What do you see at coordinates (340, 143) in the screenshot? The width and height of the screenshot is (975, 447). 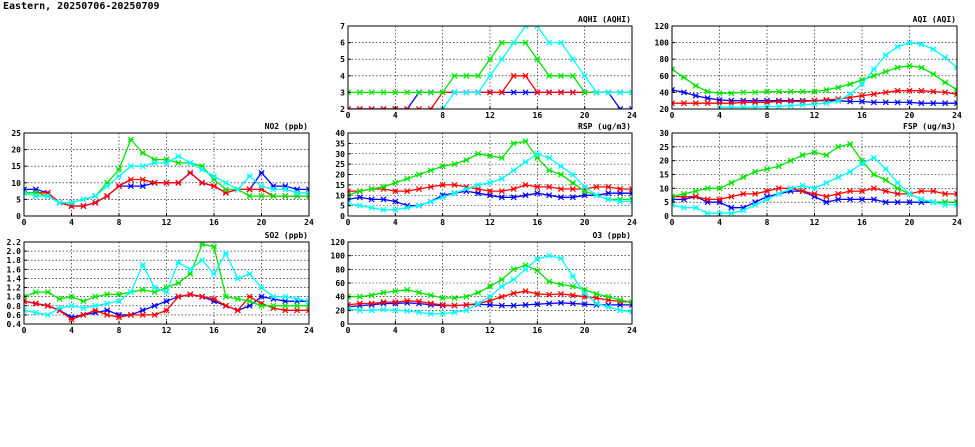 I see `y-tick-label: 35` at bounding box center [340, 143].